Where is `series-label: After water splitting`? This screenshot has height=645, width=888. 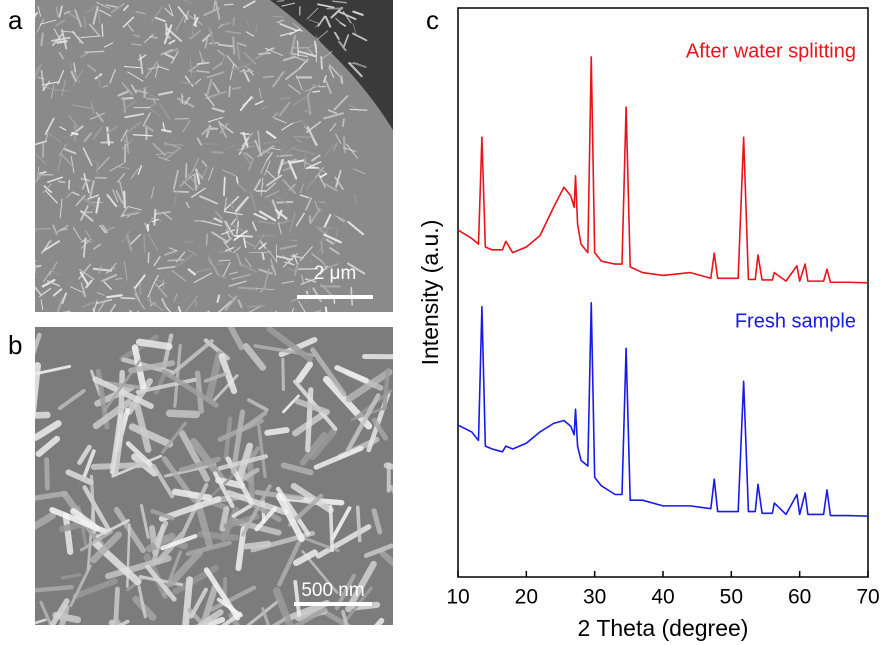
series-label: After water splitting is located at coordinates (771, 51).